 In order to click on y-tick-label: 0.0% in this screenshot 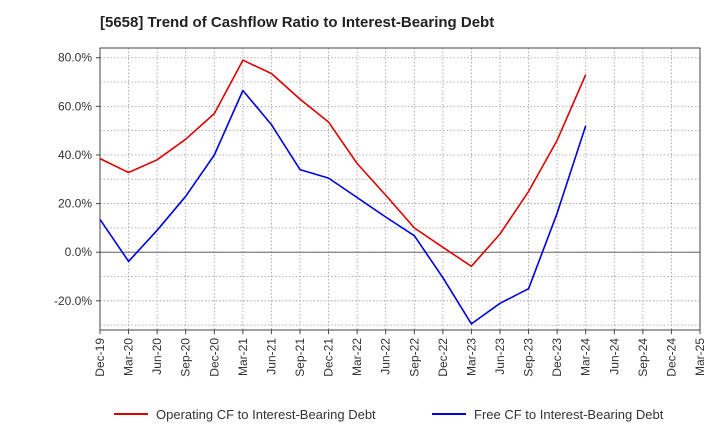, I will do `click(79, 252)`.